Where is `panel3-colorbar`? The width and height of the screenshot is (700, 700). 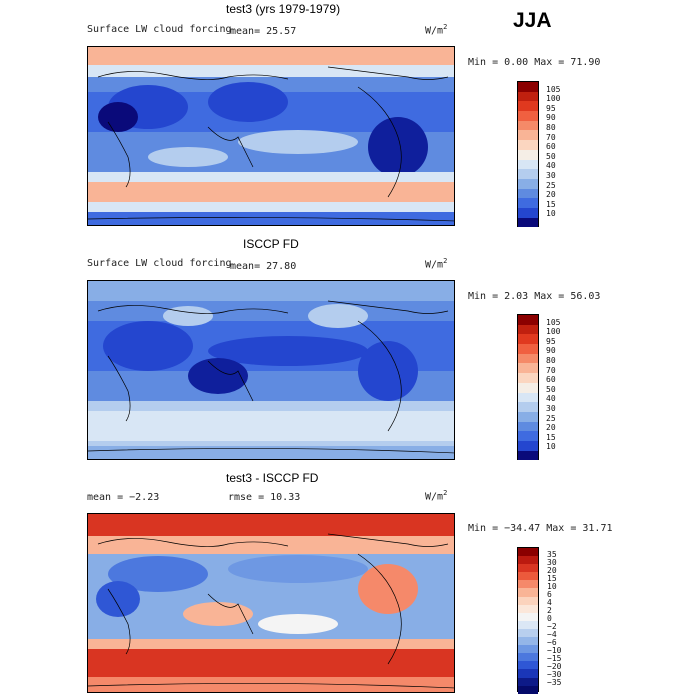
panel3-colorbar is located at coordinates (528, 620).